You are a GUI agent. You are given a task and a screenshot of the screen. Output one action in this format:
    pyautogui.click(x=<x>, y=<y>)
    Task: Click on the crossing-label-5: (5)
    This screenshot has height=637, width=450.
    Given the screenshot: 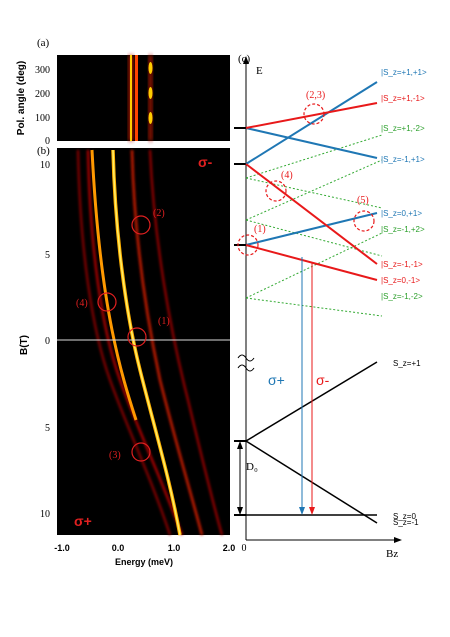 What is the action you would take?
    pyautogui.click(x=363, y=200)
    